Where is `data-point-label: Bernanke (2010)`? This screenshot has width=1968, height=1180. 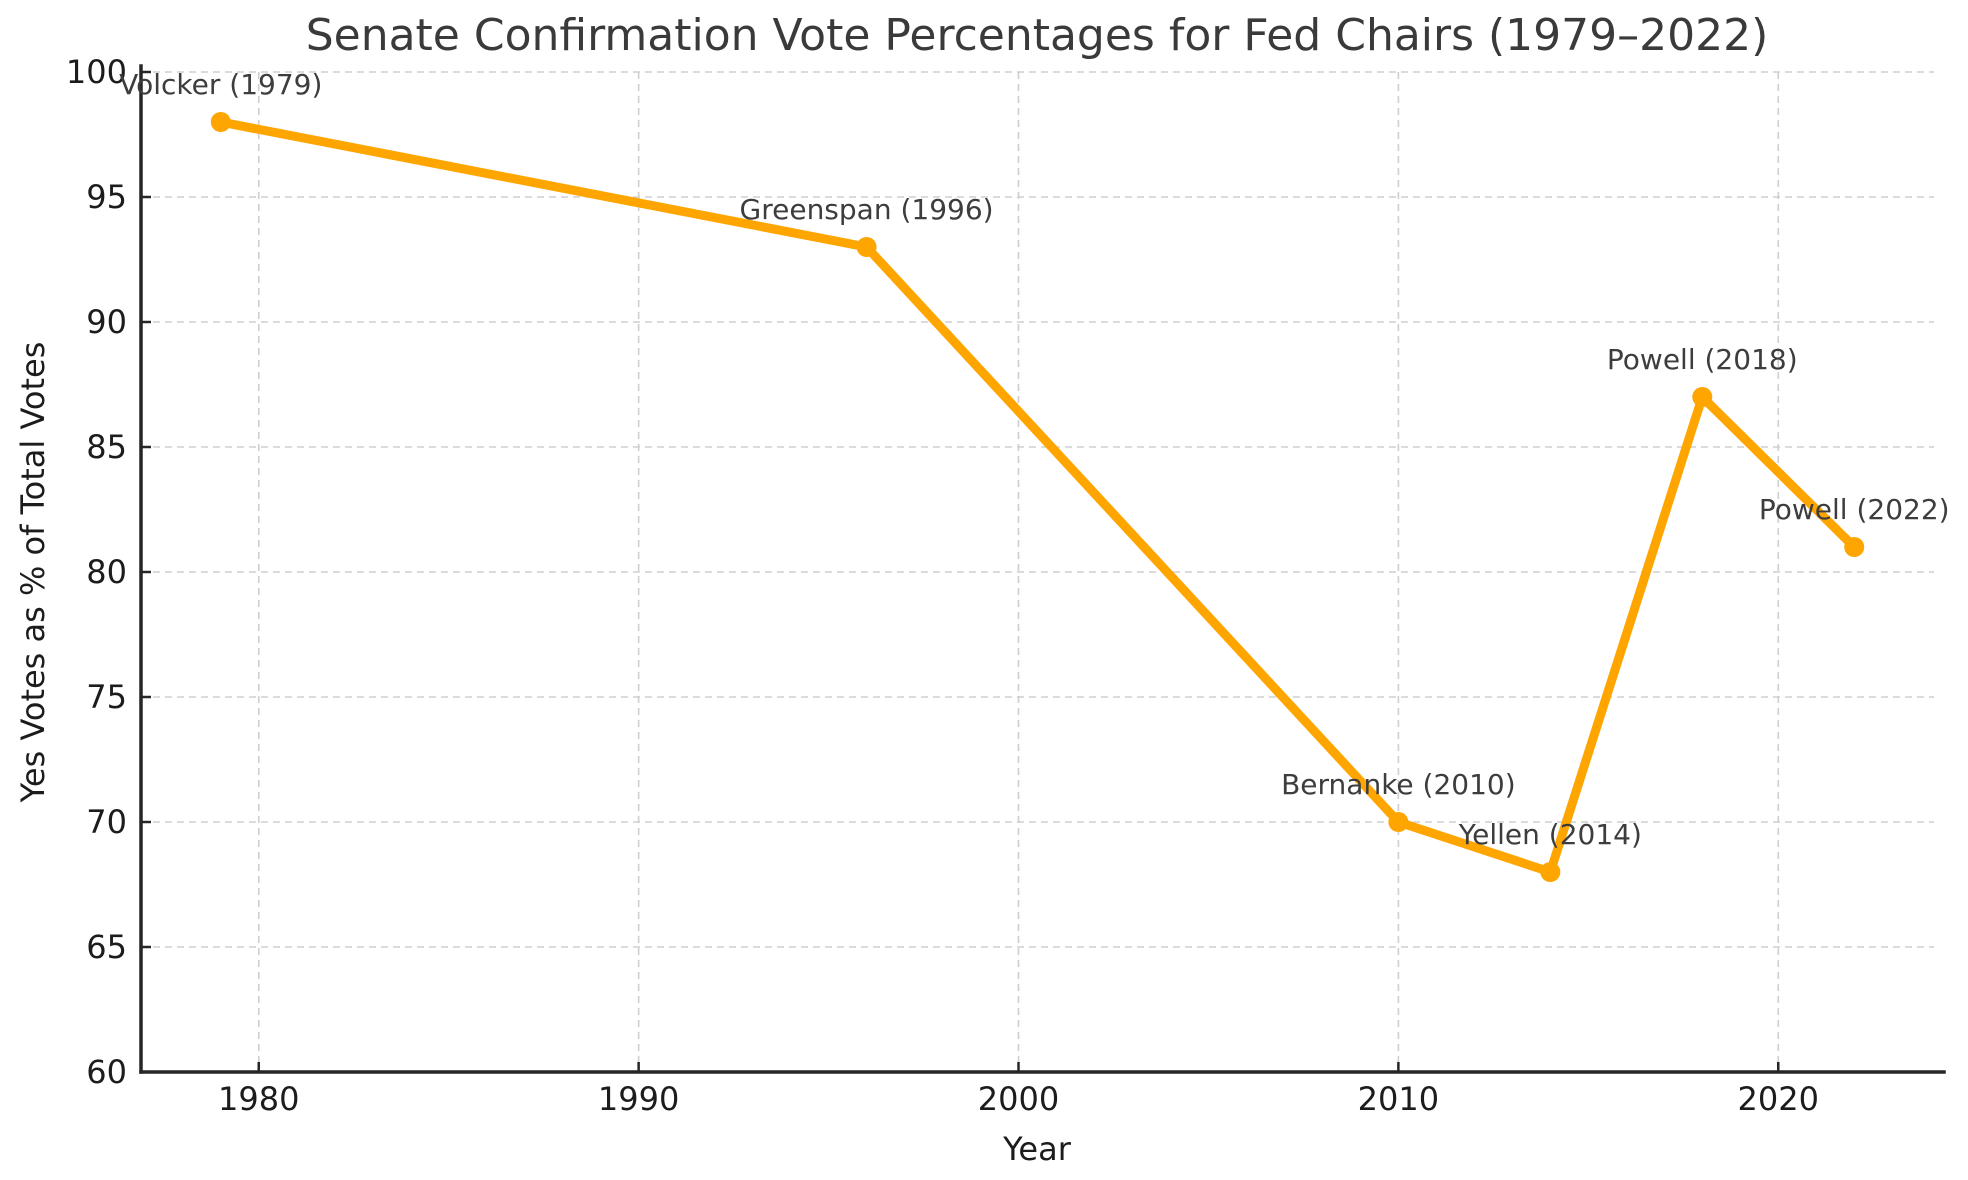
data-point-label: Bernanke (2010) is located at coordinates (1398, 784).